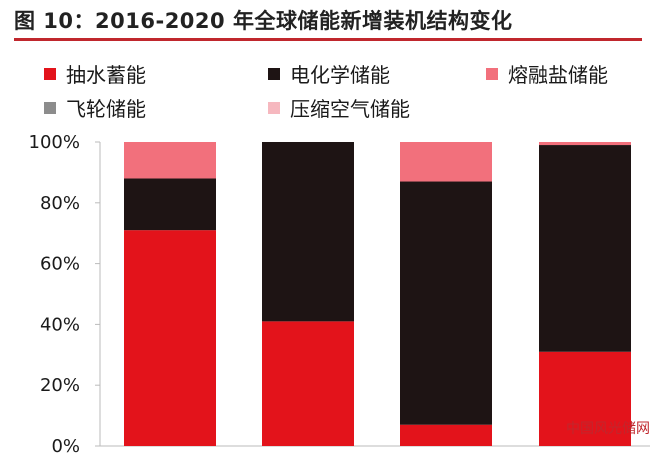 This screenshot has width=656, height=454. What do you see at coordinates (60, 385) in the screenshot?
I see `y-tick-label: 20%` at bounding box center [60, 385].